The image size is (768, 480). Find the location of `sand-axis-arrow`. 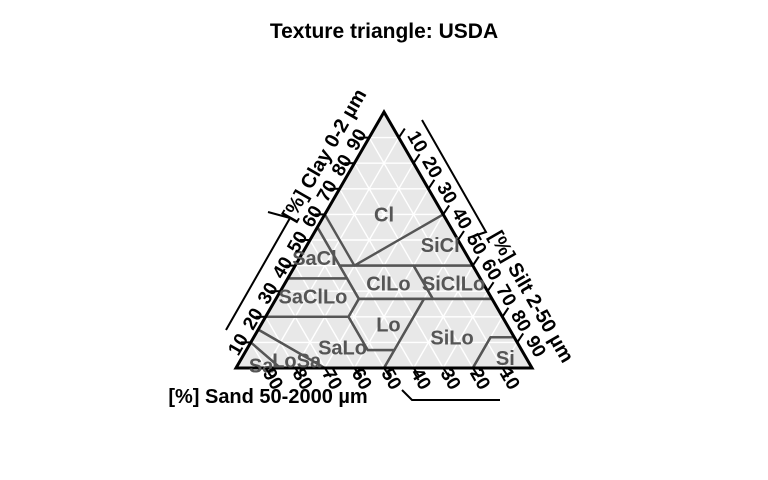

sand-axis-arrow is located at coordinates (450, 395).